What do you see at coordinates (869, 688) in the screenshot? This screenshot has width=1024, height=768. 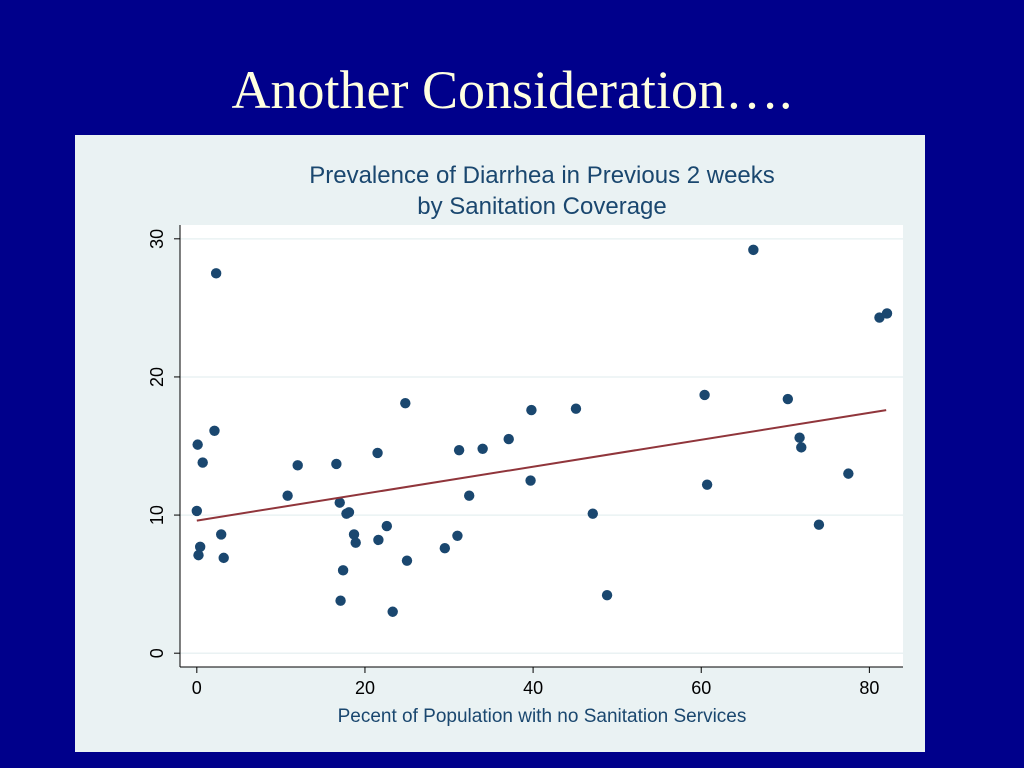 I see `x-tick-label: 80` at bounding box center [869, 688].